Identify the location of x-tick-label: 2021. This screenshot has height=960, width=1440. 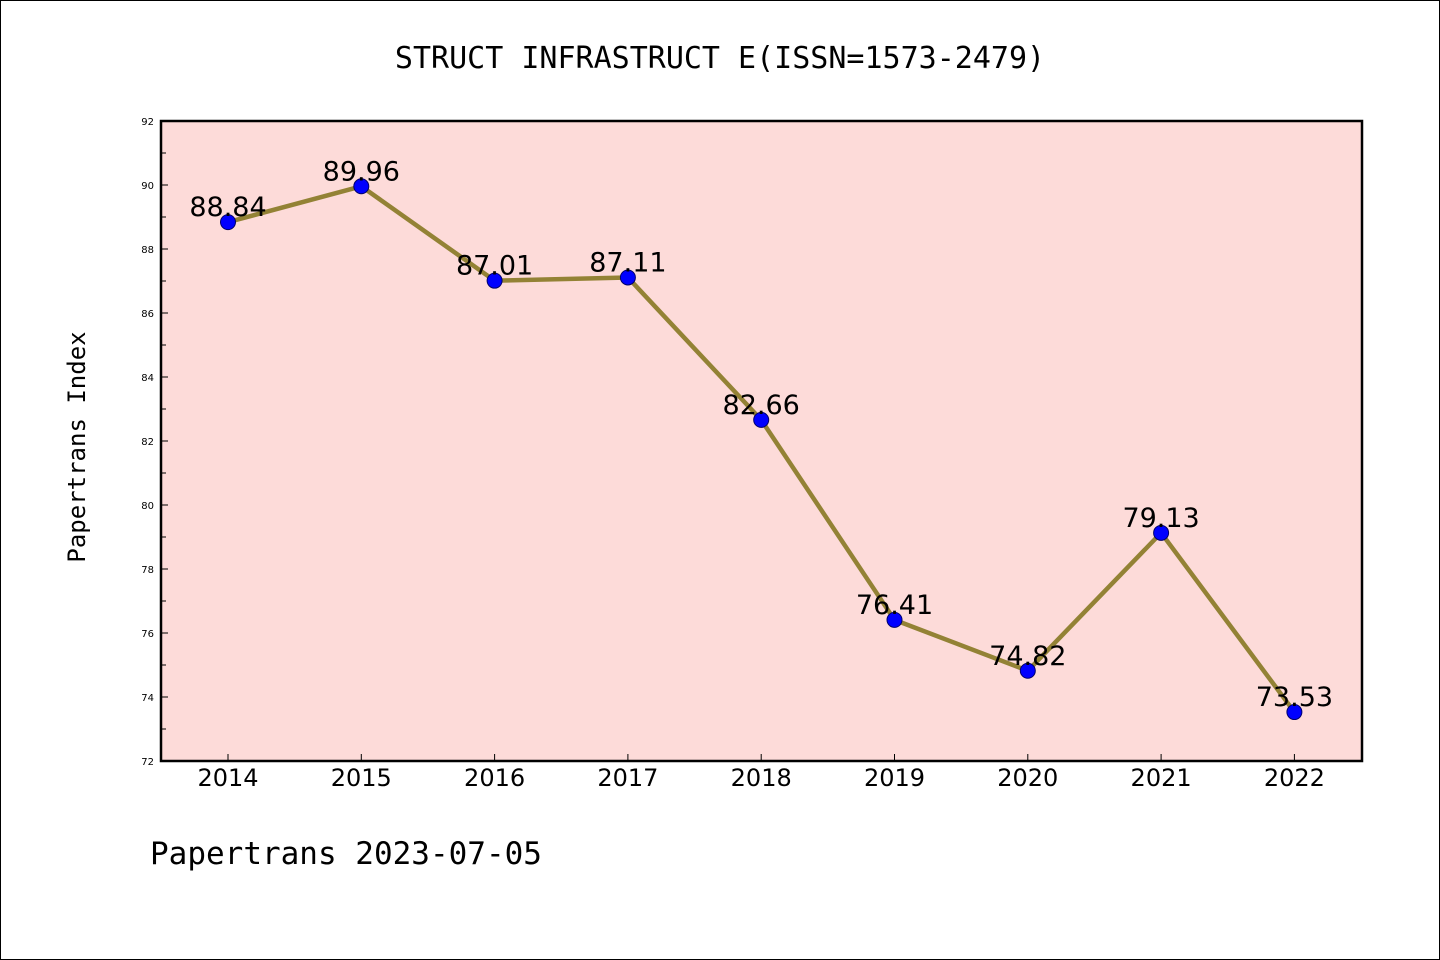
(1161, 778).